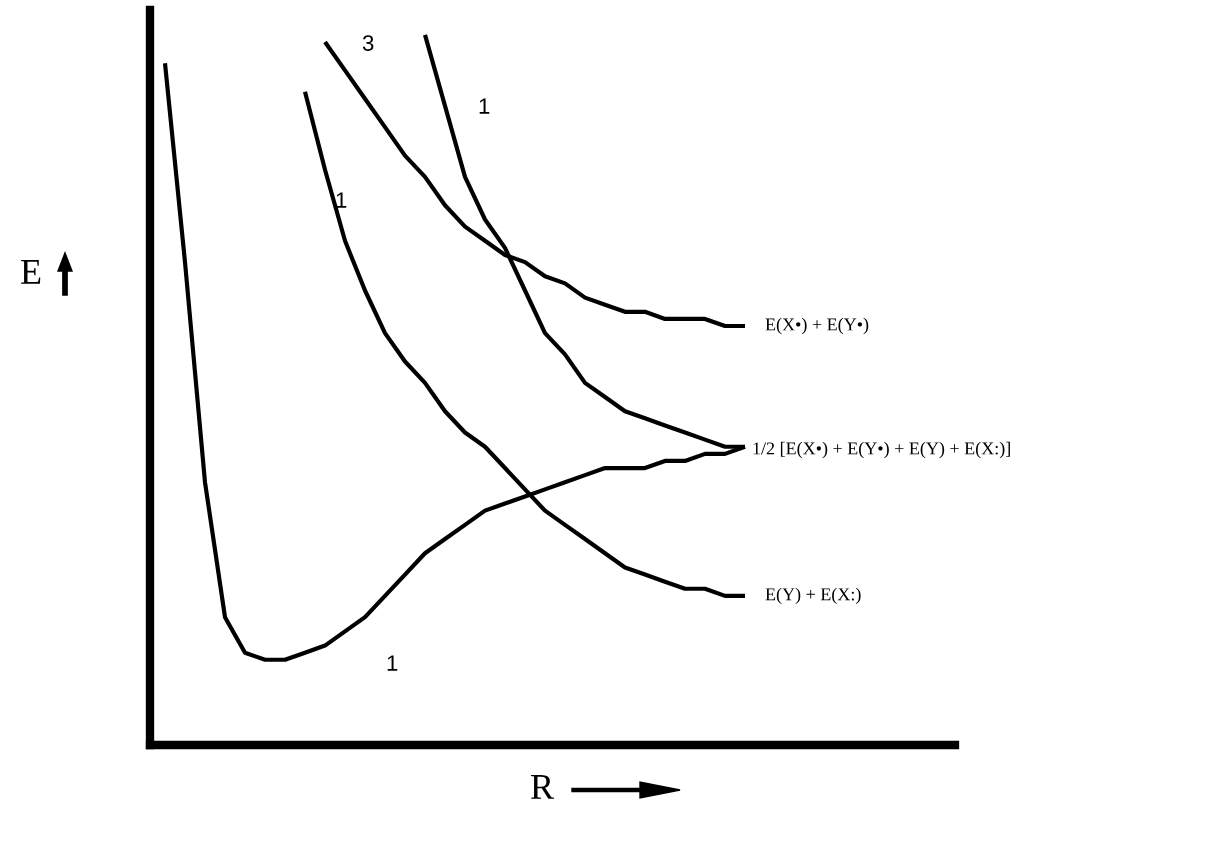  I want to click on annotation: 1/2 [E(X•) + E(Y•) + E(Y) + E(X:)], so click(881, 450).